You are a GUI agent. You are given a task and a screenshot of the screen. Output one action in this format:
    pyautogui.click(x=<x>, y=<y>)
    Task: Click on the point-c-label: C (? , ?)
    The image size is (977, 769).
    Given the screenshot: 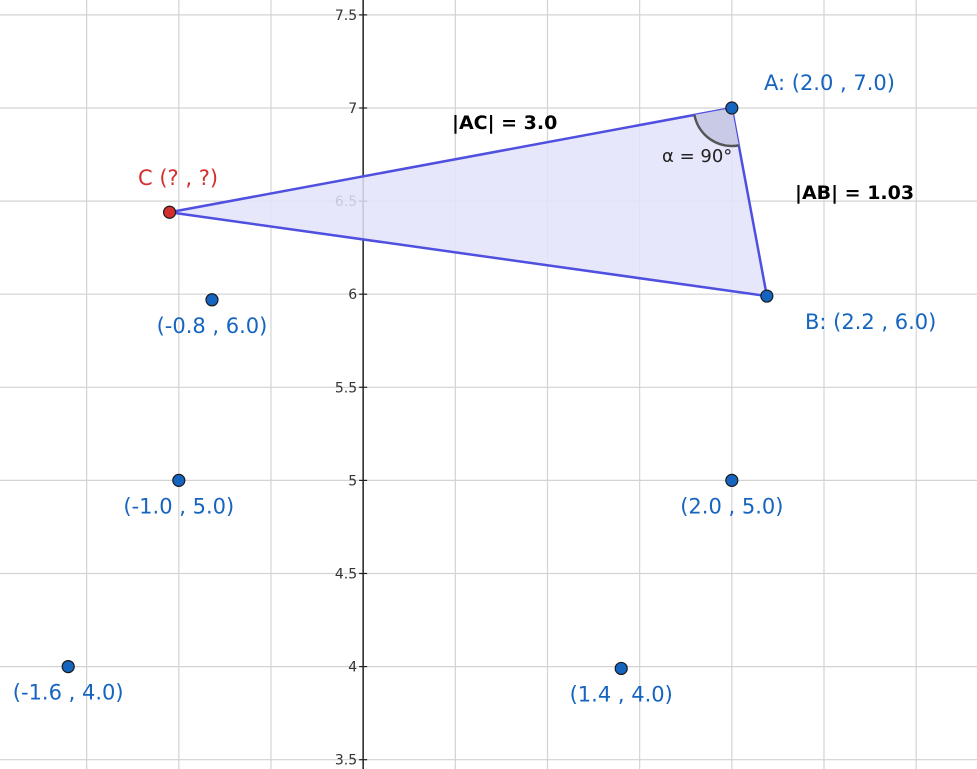 What is the action you would take?
    pyautogui.click(x=178, y=178)
    